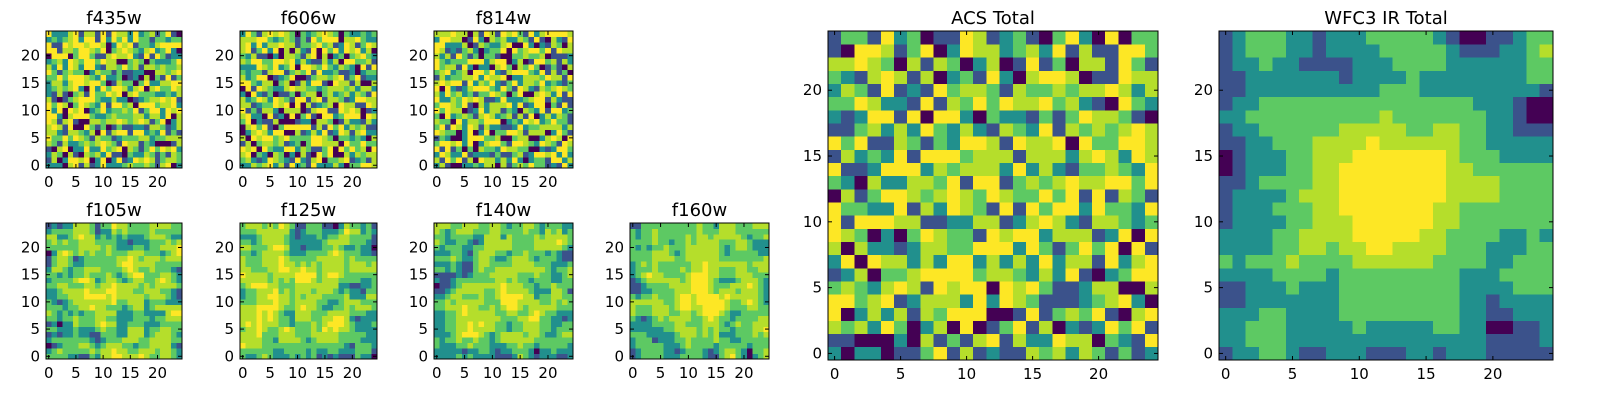 This screenshot has width=1600, height=400. I want to click on y-tick-label: 0, so click(35, 356).